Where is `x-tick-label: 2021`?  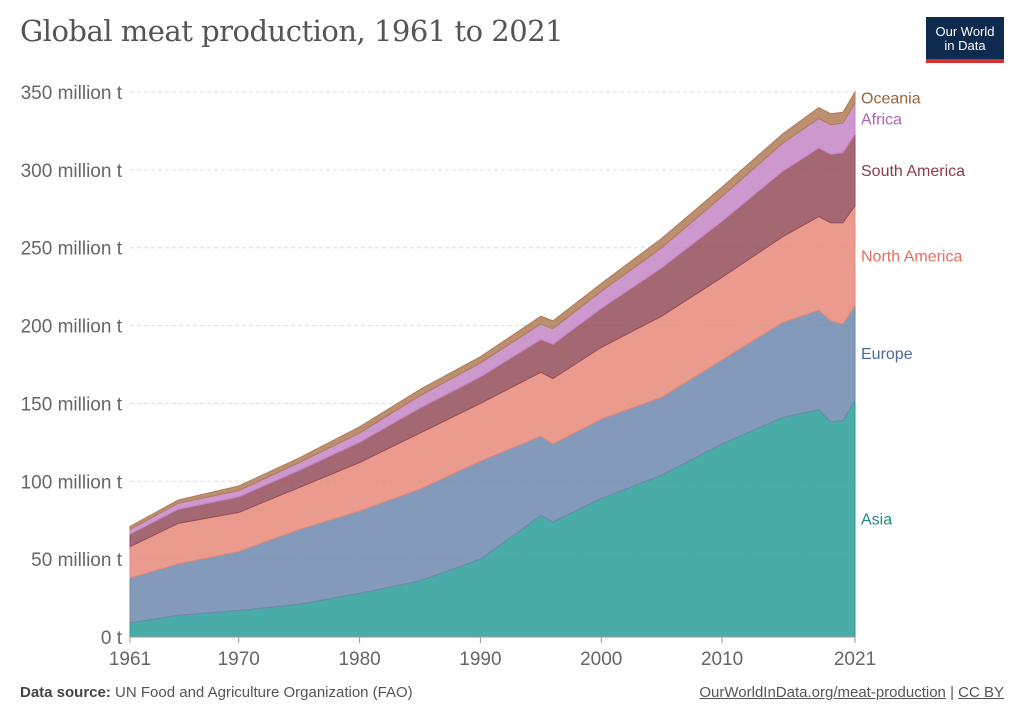 x-tick-label: 2021 is located at coordinates (855, 659).